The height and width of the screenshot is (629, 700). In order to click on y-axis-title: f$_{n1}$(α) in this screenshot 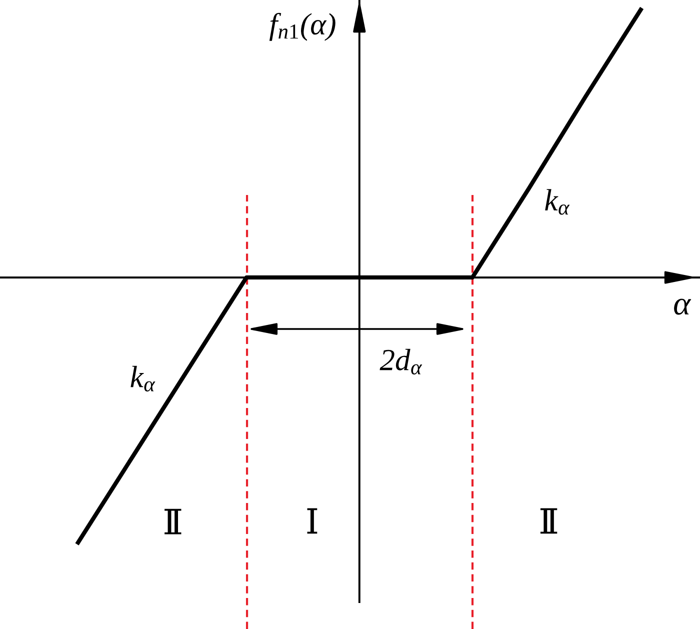, I will do `click(302, 26)`.